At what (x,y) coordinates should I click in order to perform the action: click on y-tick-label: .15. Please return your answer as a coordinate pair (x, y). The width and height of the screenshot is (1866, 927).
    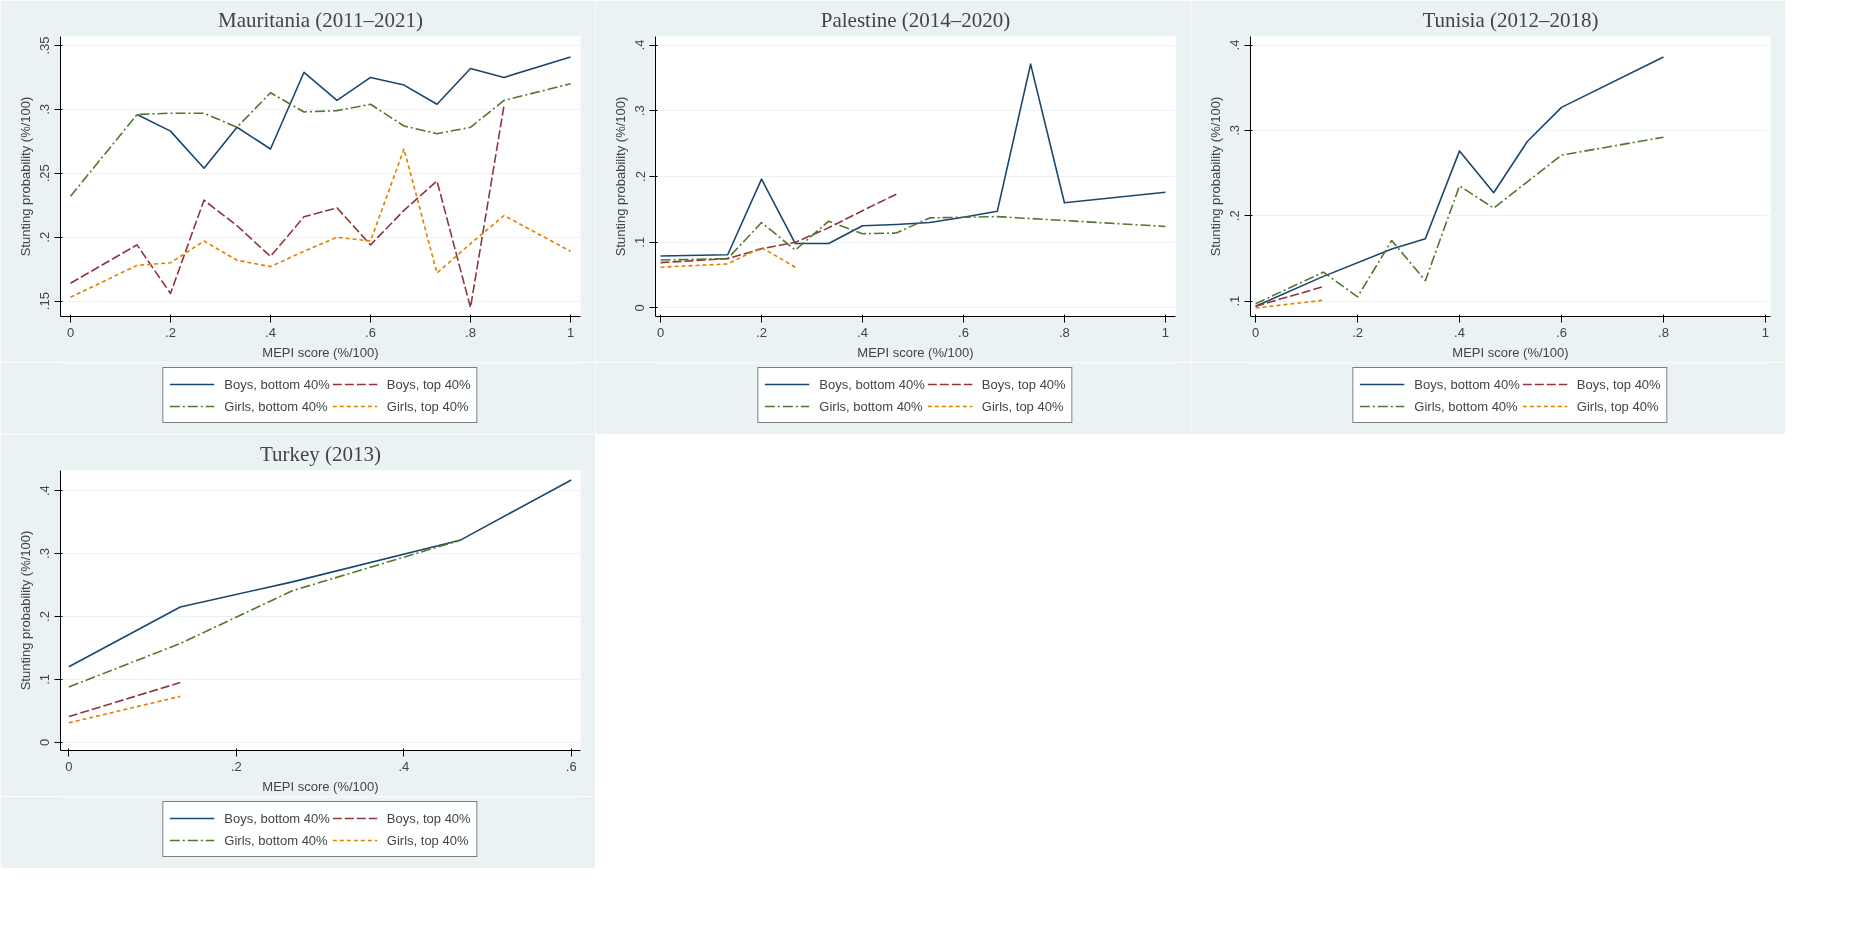
    Looking at the image, I should click on (45, 301).